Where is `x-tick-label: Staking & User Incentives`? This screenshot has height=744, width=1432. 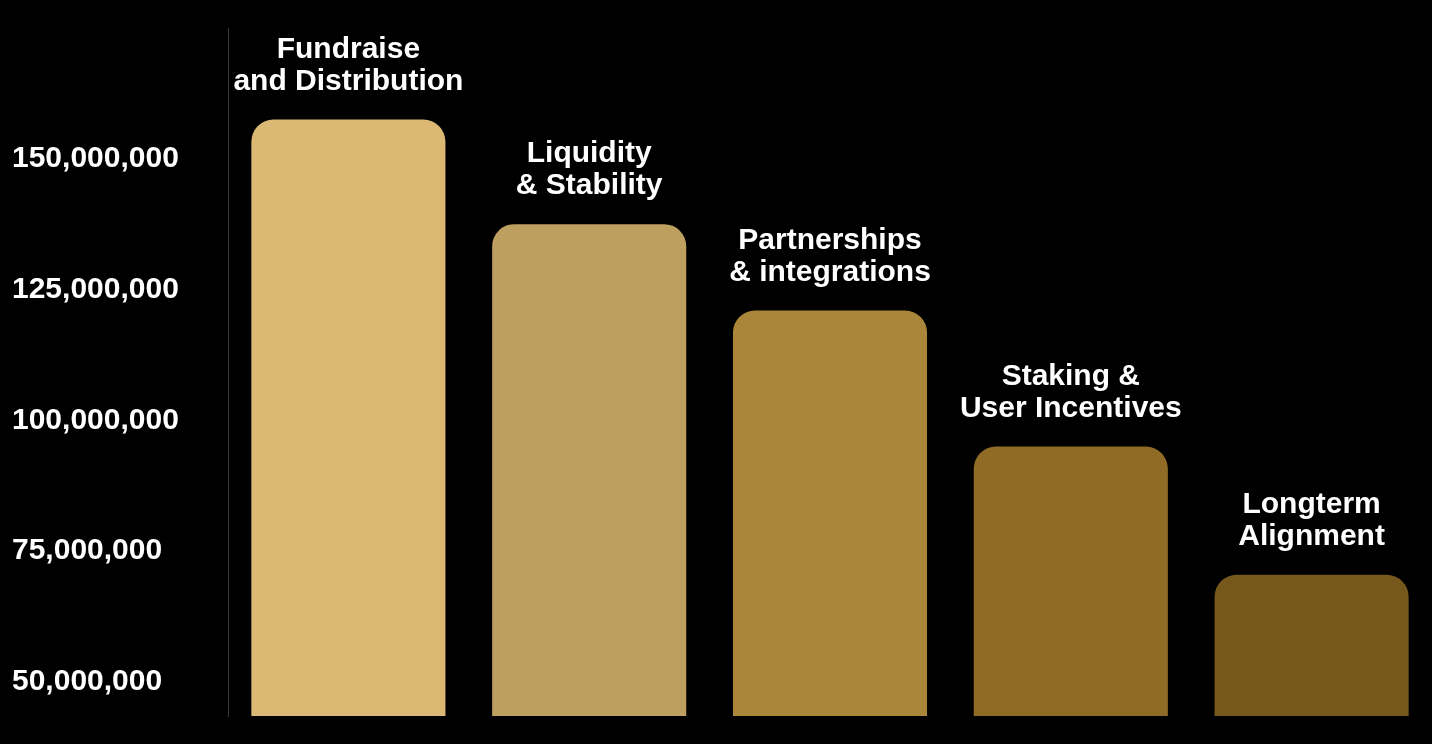 x-tick-label: Staking & User Incentives is located at coordinates (1070, 390).